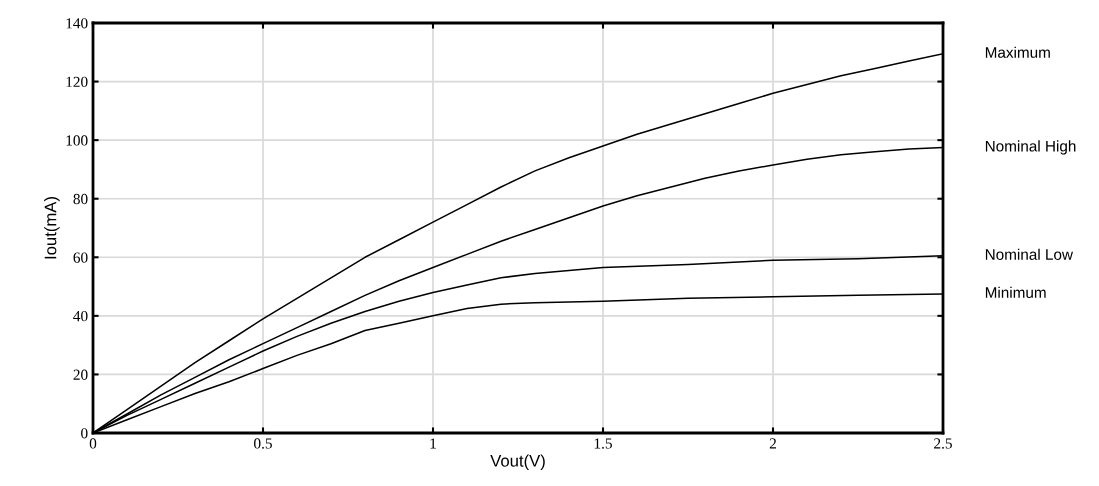 This screenshot has width=1099, height=486. Describe the element at coordinates (93, 443) in the screenshot. I see `x-tick-label: 0` at that location.